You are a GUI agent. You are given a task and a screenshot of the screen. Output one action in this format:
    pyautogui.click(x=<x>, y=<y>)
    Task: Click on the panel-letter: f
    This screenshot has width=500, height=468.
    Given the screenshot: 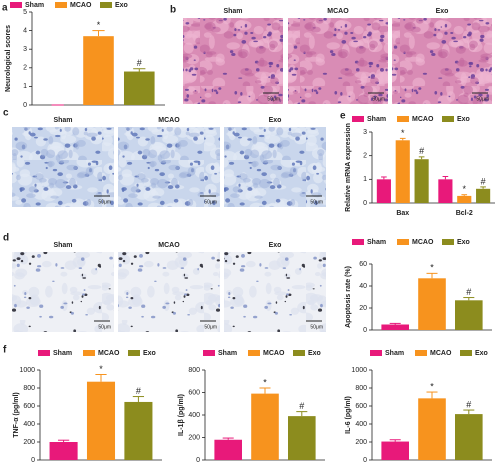 What is the action you would take?
    pyautogui.click(x=5, y=350)
    